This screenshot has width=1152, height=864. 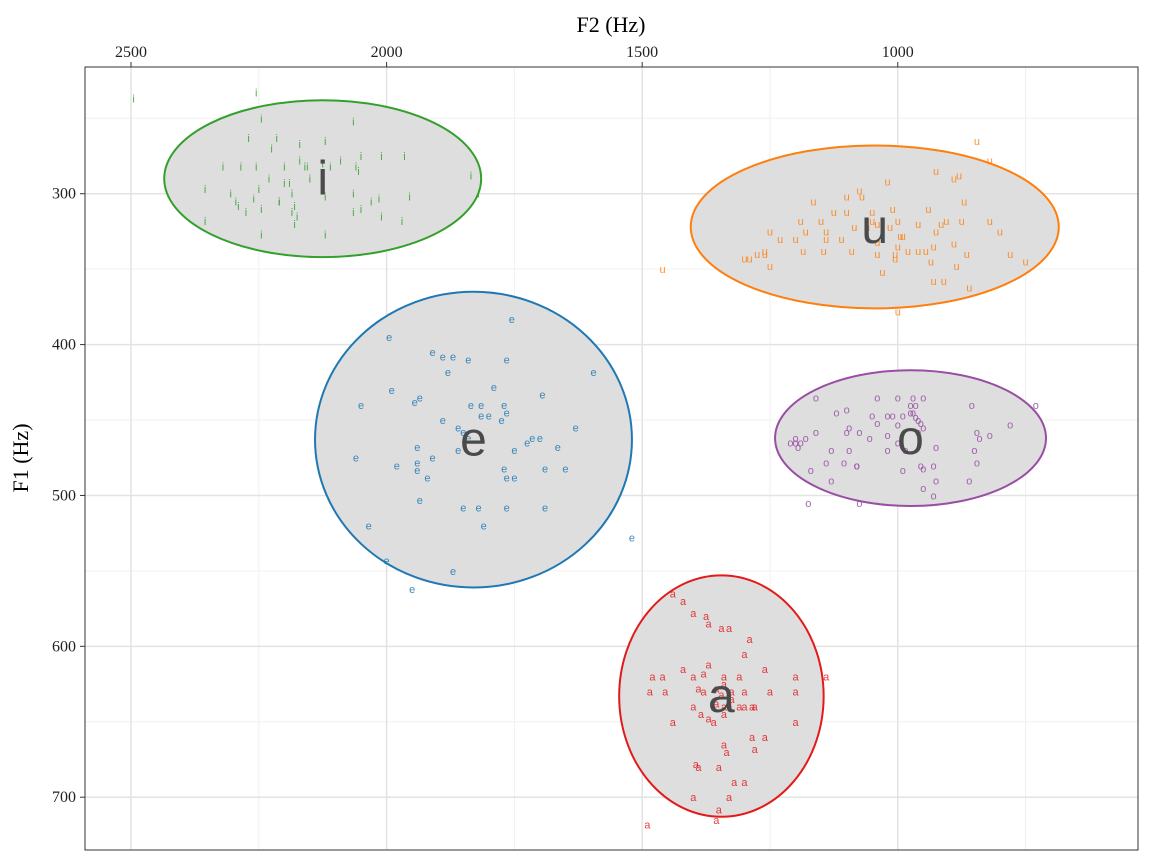 What do you see at coordinates (322, 179) in the screenshot?
I see `vowel-label-i: i` at bounding box center [322, 179].